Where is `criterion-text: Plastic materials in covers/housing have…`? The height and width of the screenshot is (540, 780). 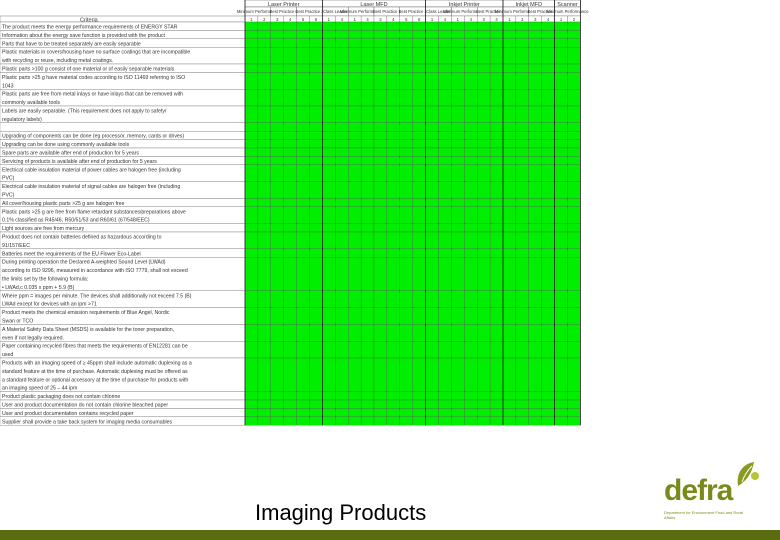
criterion-text: Plastic materials in covers/housing have… is located at coordinates (96, 53).